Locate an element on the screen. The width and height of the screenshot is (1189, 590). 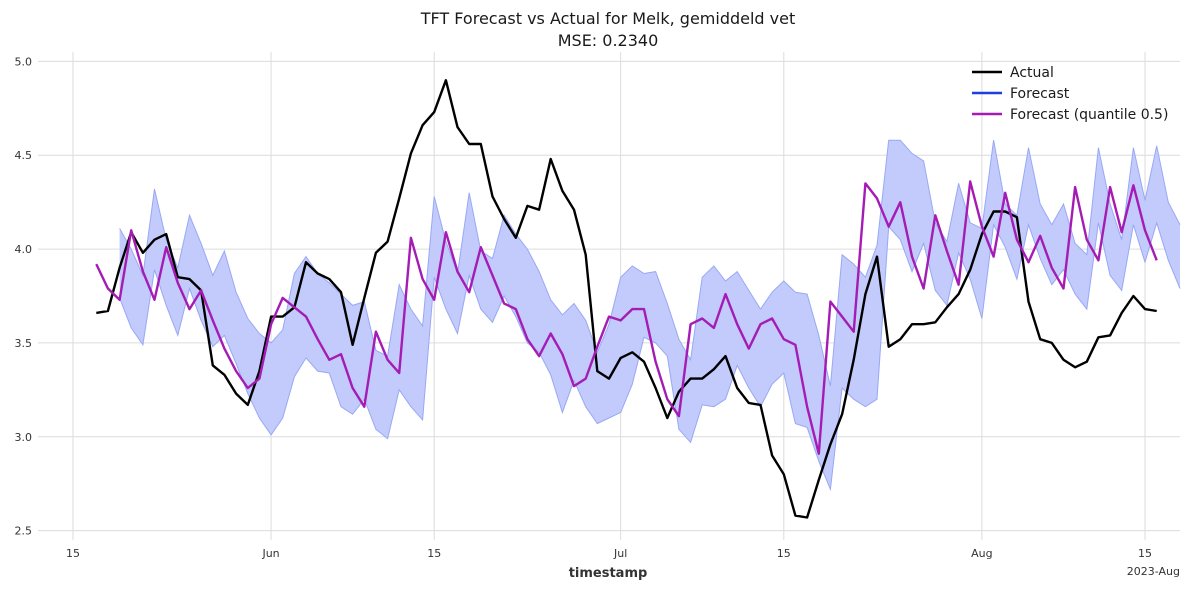
y-tick-label: 4.0 is located at coordinates (24, 249).